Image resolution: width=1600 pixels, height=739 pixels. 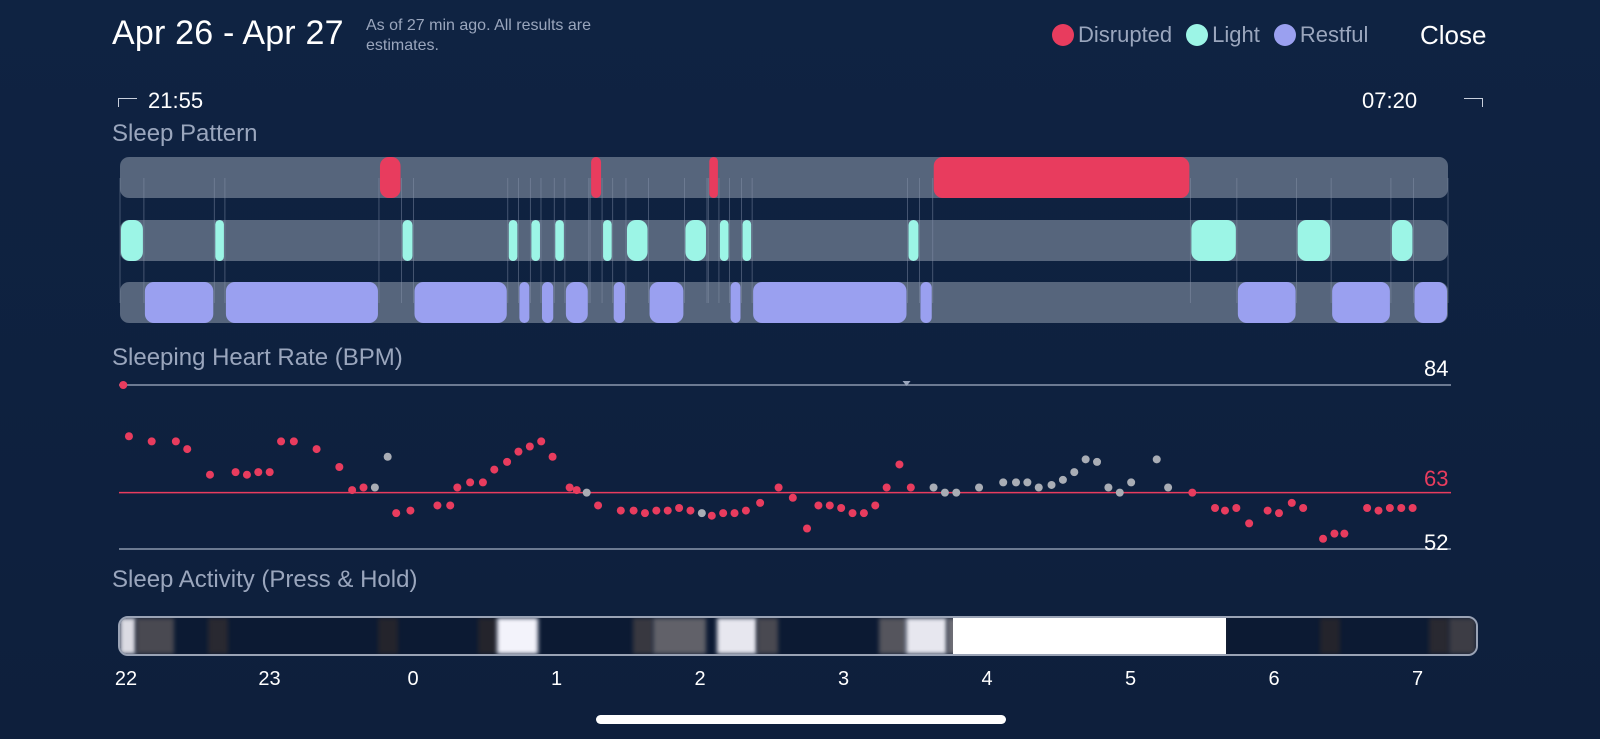 I want to click on time-axis-tick: 4, so click(x=987, y=679).